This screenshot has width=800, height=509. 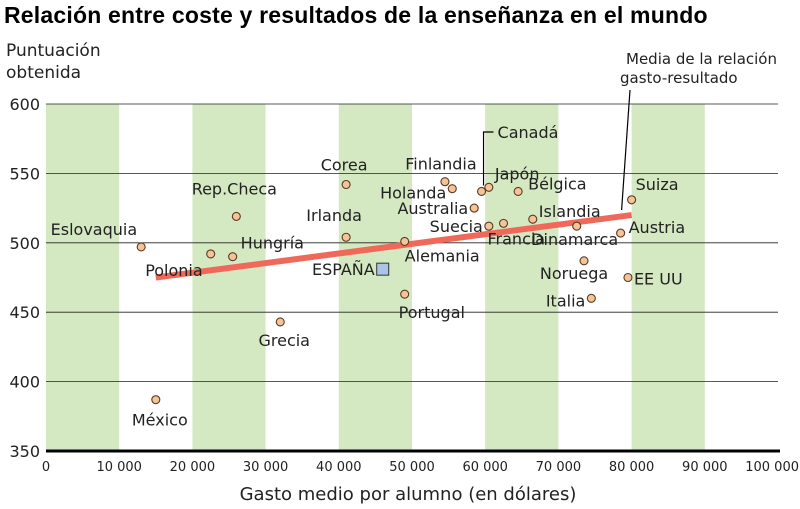 What do you see at coordinates (24, 451) in the screenshot?
I see `y-tick-label: 350` at bounding box center [24, 451].